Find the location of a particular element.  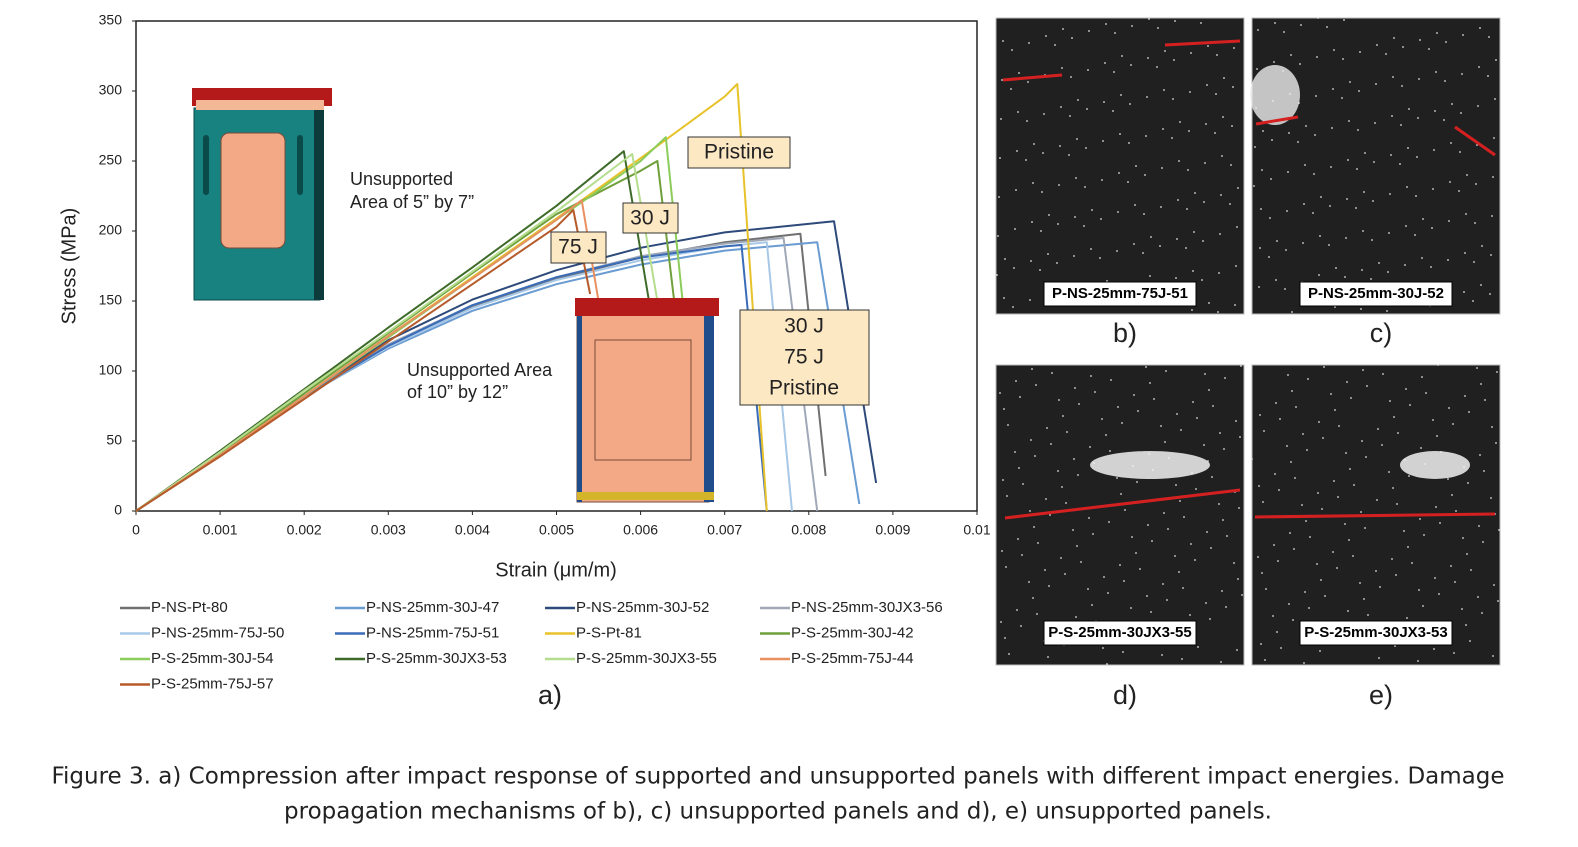

x-tick-label: 0.008 is located at coordinates (808, 530).